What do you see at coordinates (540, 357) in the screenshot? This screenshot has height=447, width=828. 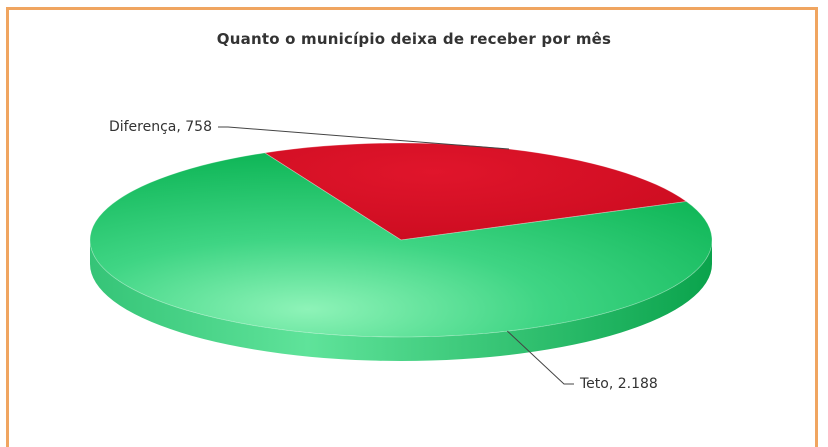 I see `leader-line-teto` at bounding box center [540, 357].